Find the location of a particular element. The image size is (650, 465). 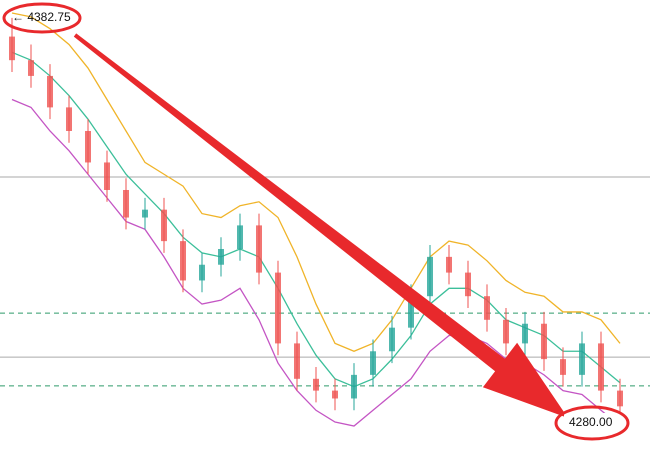

high-price-label: ← 4382.75 is located at coordinates (41, 17).